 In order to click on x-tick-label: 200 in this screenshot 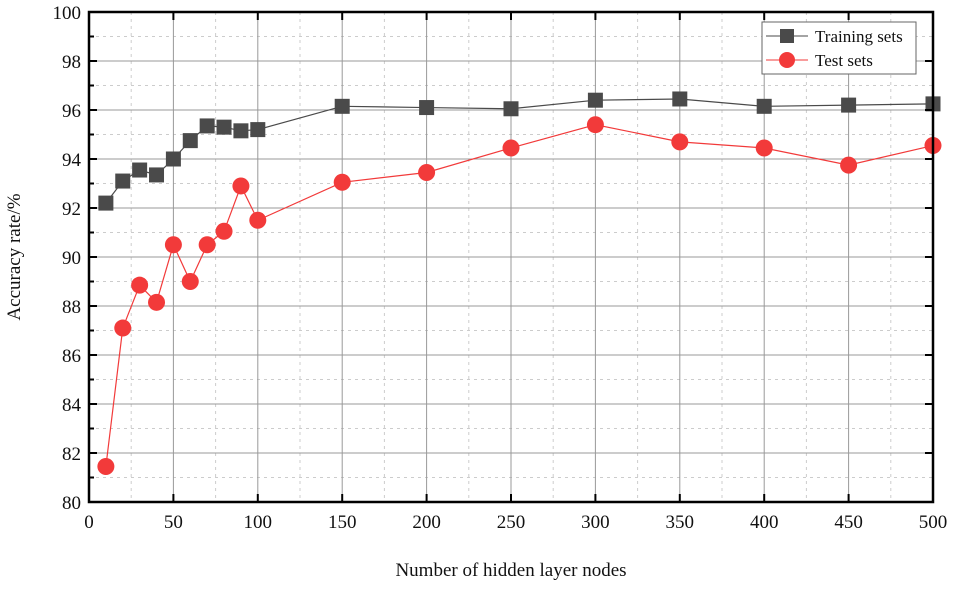, I will do `click(426, 522)`.